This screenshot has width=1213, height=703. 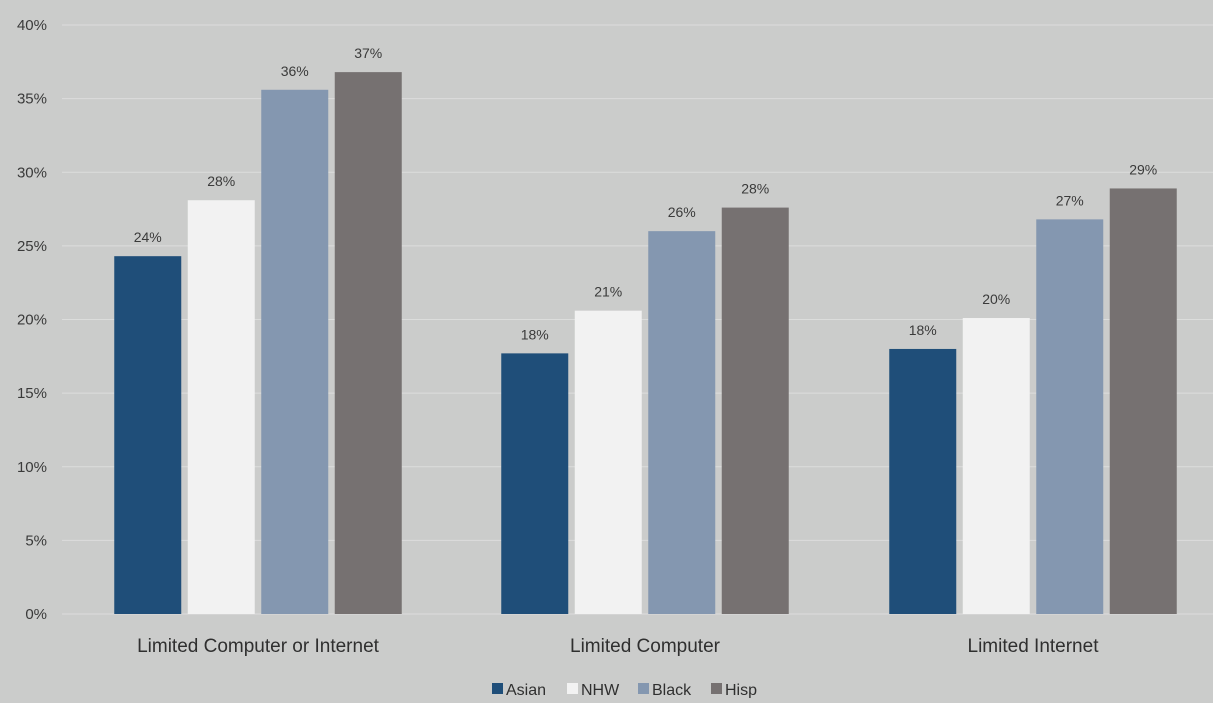 I want to click on data-label: 20%, so click(x=996, y=299).